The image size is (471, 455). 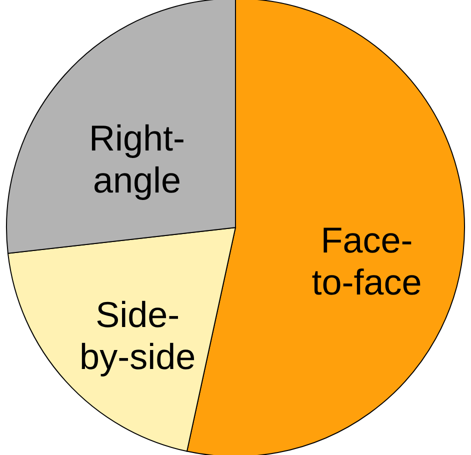 What do you see at coordinates (138, 336) in the screenshot?
I see `slice-label: Side-by-side` at bounding box center [138, 336].